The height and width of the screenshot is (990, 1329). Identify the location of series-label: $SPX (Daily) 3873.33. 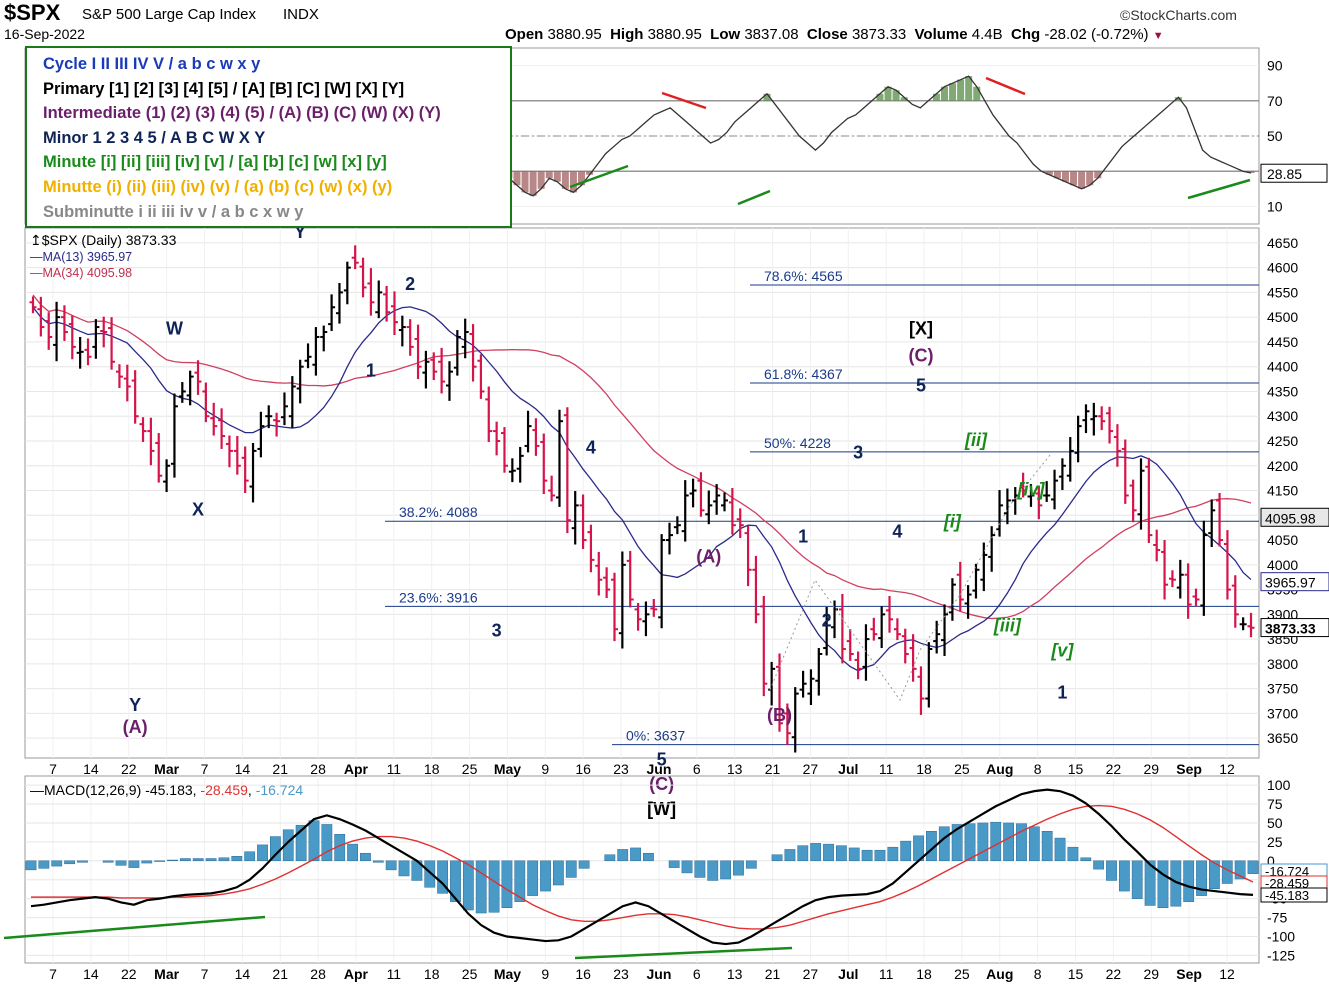
(109, 240).